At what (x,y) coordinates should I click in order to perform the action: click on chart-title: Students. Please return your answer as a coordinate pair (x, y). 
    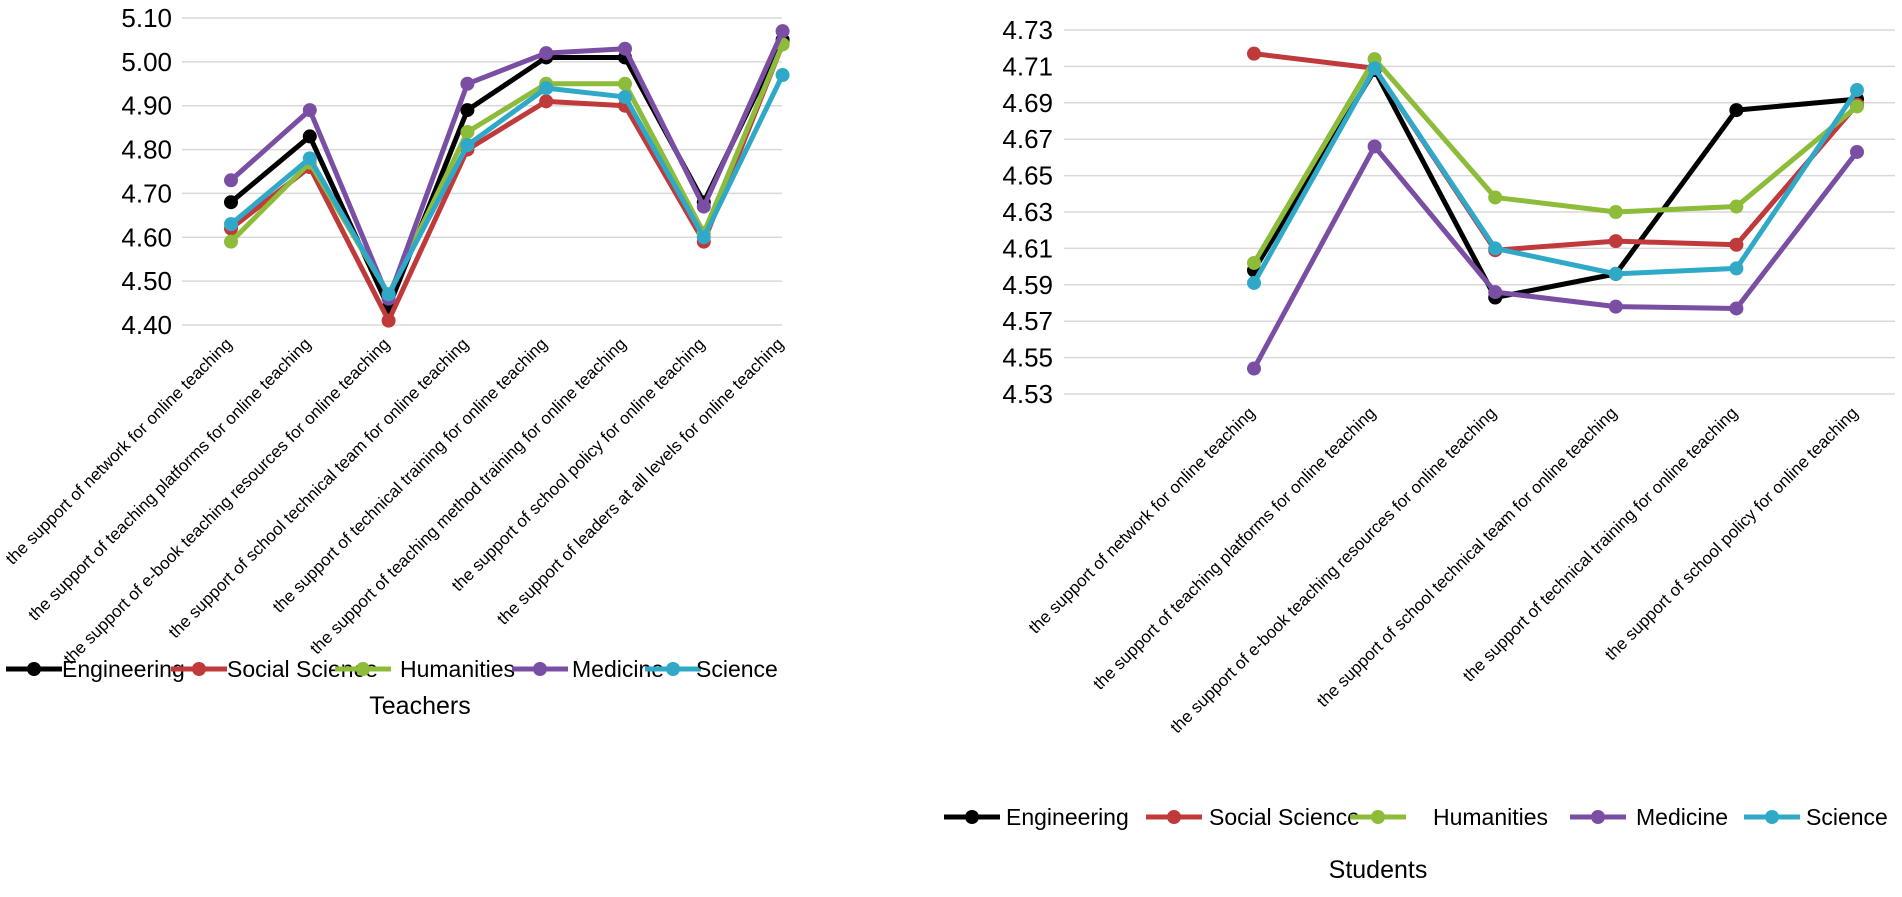
    Looking at the image, I should click on (1378, 870).